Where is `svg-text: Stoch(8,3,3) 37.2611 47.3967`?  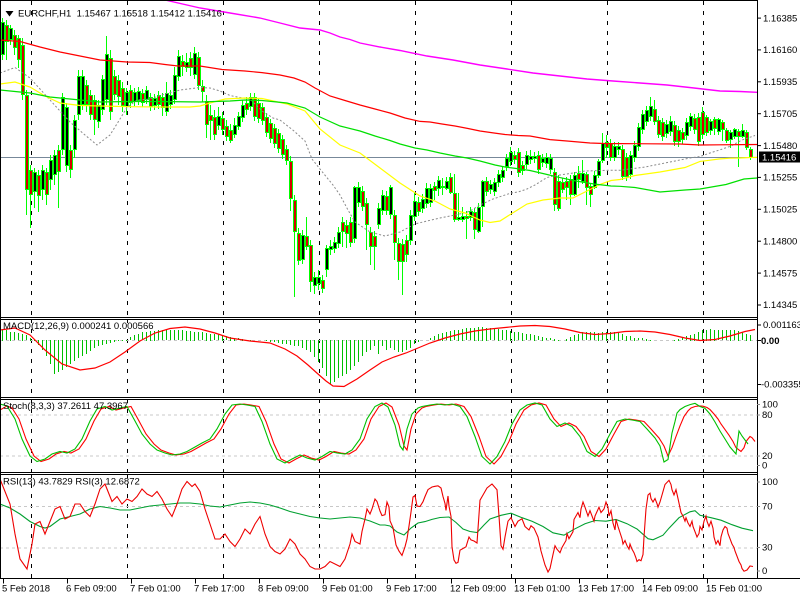
svg-text: Stoch(8,3,3) 37.2611 47.3967 is located at coordinates (65, 406).